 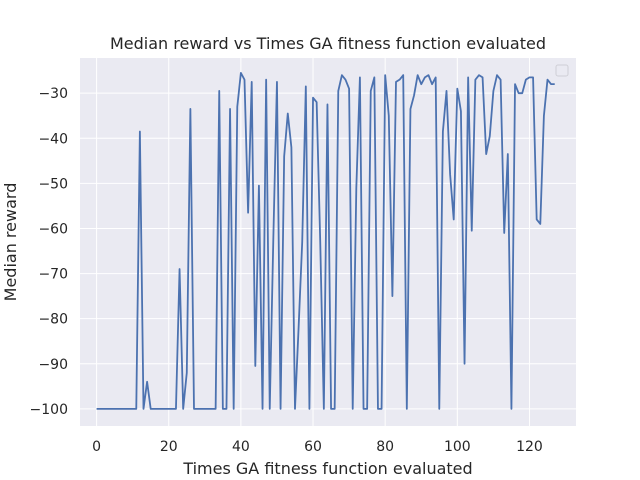 I want to click on x-axis-label: Times GA fitness function evaluated, so click(x=327, y=468).